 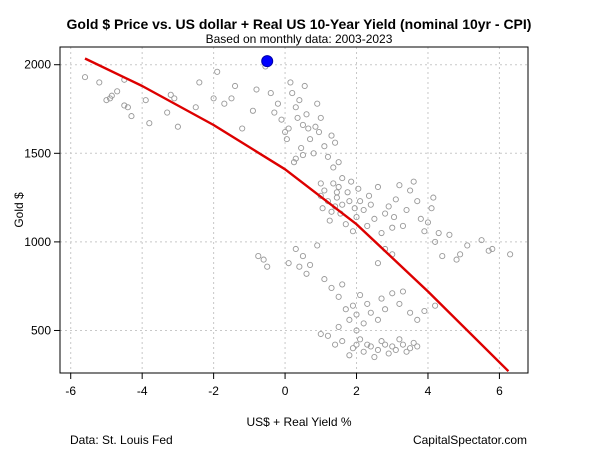 What do you see at coordinates (356, 391) in the screenshot?
I see `x-tick-label: 2` at bounding box center [356, 391].